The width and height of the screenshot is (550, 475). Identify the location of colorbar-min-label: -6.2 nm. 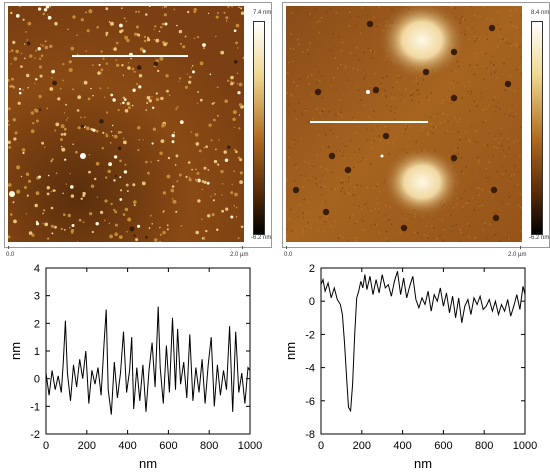
(539, 238).